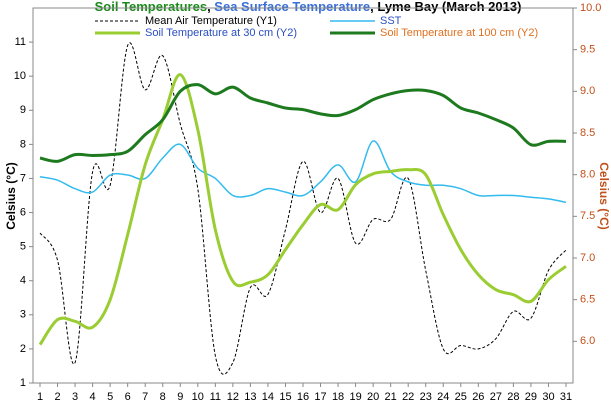 The width and height of the screenshot is (611, 407). Describe the element at coordinates (211, 21) in the screenshot. I see `legend-label: Mean Air Temperature (Y1)` at that location.